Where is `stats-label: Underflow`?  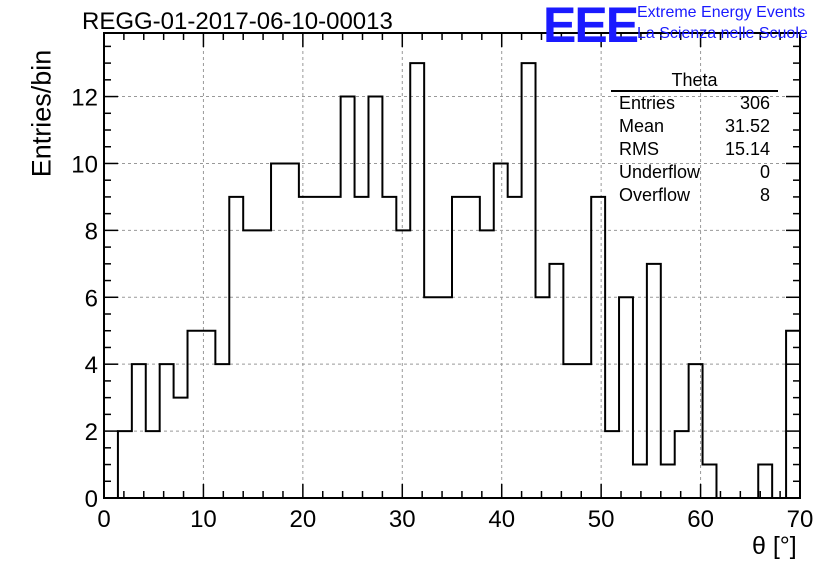
stats-label: Underflow is located at coordinates (660, 172).